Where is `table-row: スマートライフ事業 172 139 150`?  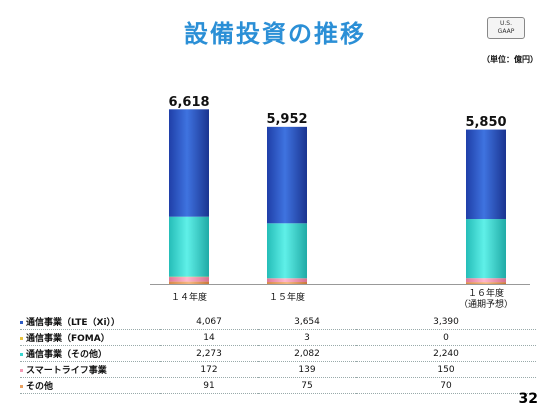
table-row: スマートライフ事業 172 139 150 is located at coordinates (278, 369).